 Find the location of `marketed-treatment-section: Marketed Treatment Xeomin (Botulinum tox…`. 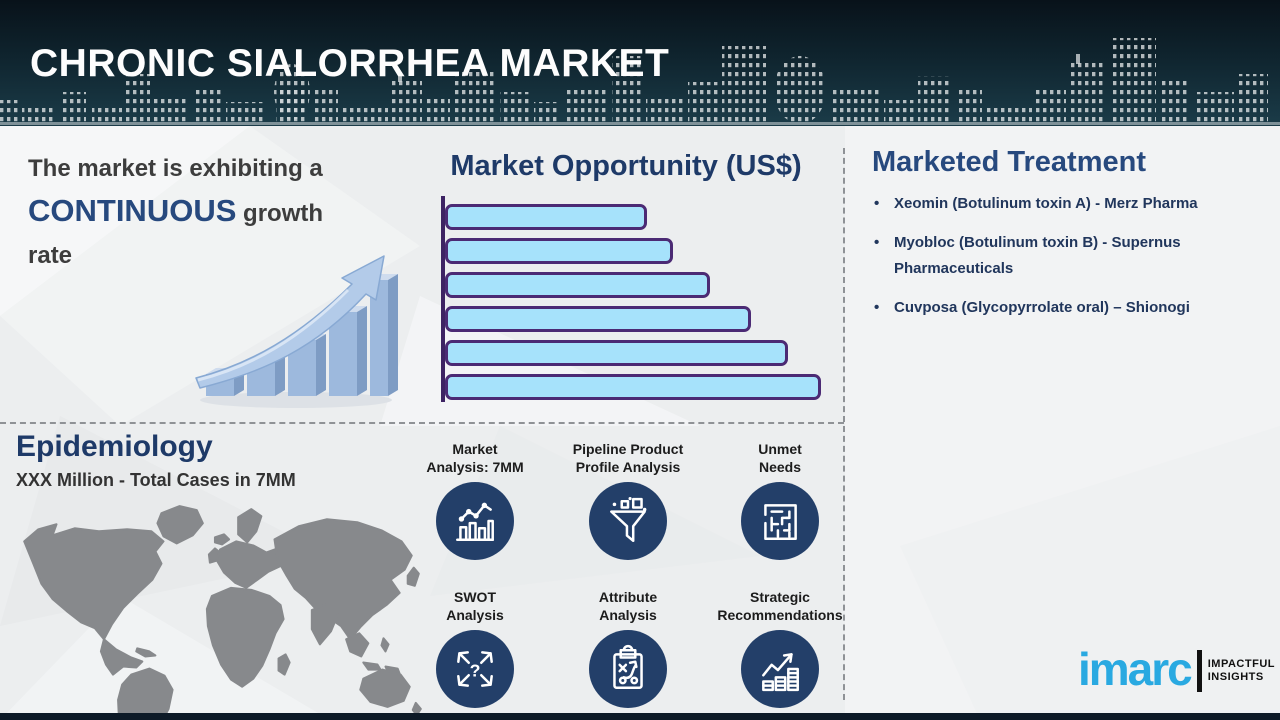

marketed-treatment-section: Marketed Treatment Xeomin (Botulinum tox… is located at coordinates (1068, 240).